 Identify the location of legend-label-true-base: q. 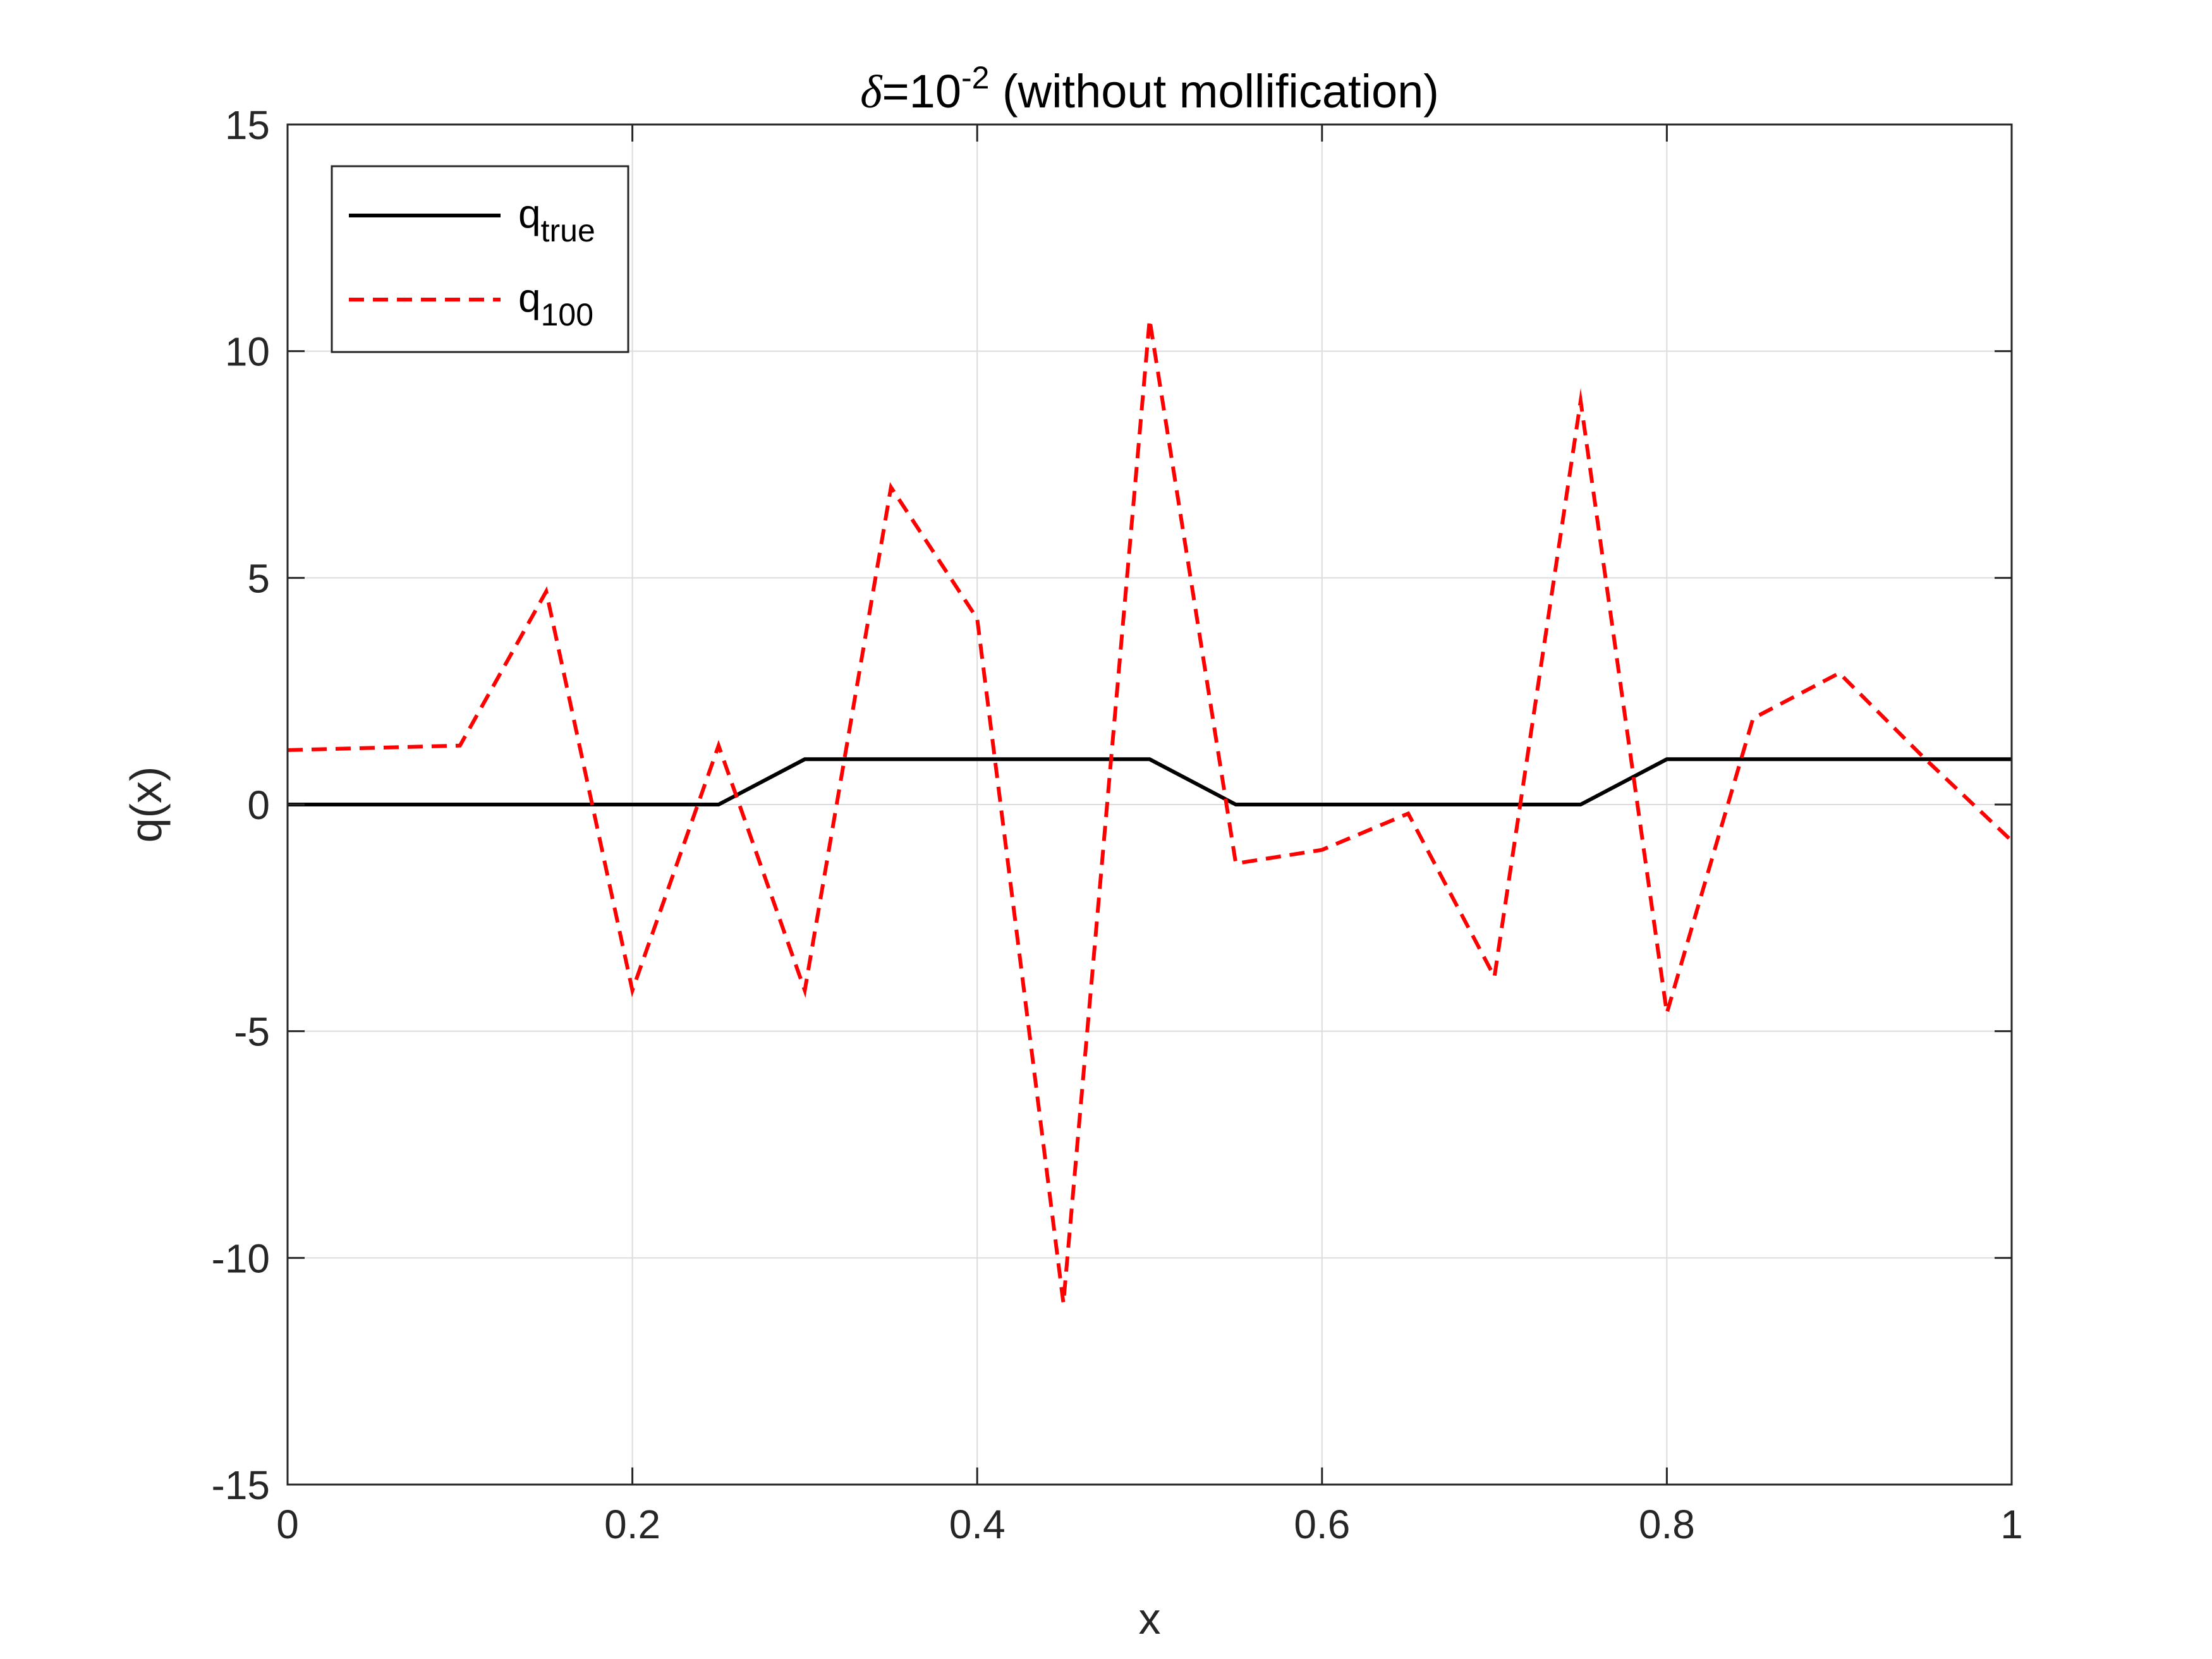
(529, 213).